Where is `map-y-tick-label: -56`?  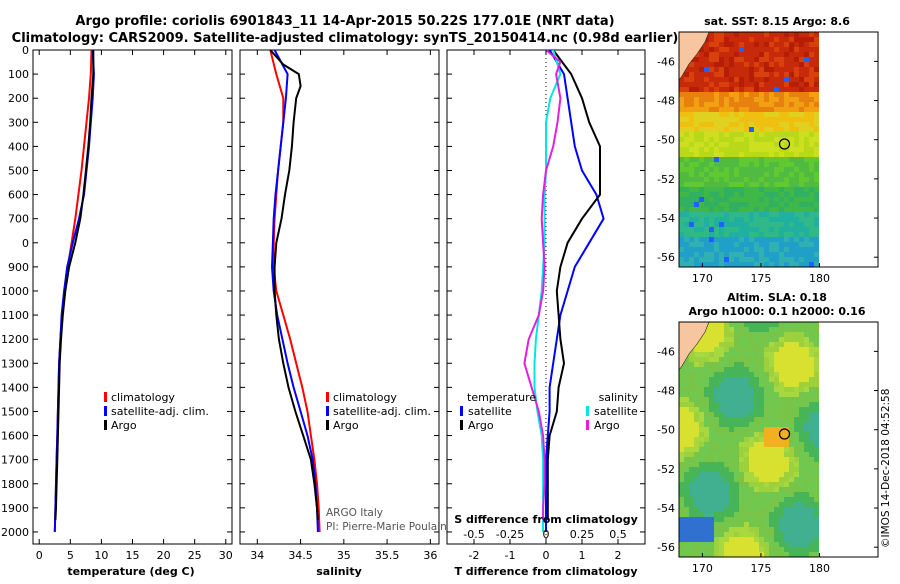
map-y-tick-label: -56 is located at coordinates (666, 547).